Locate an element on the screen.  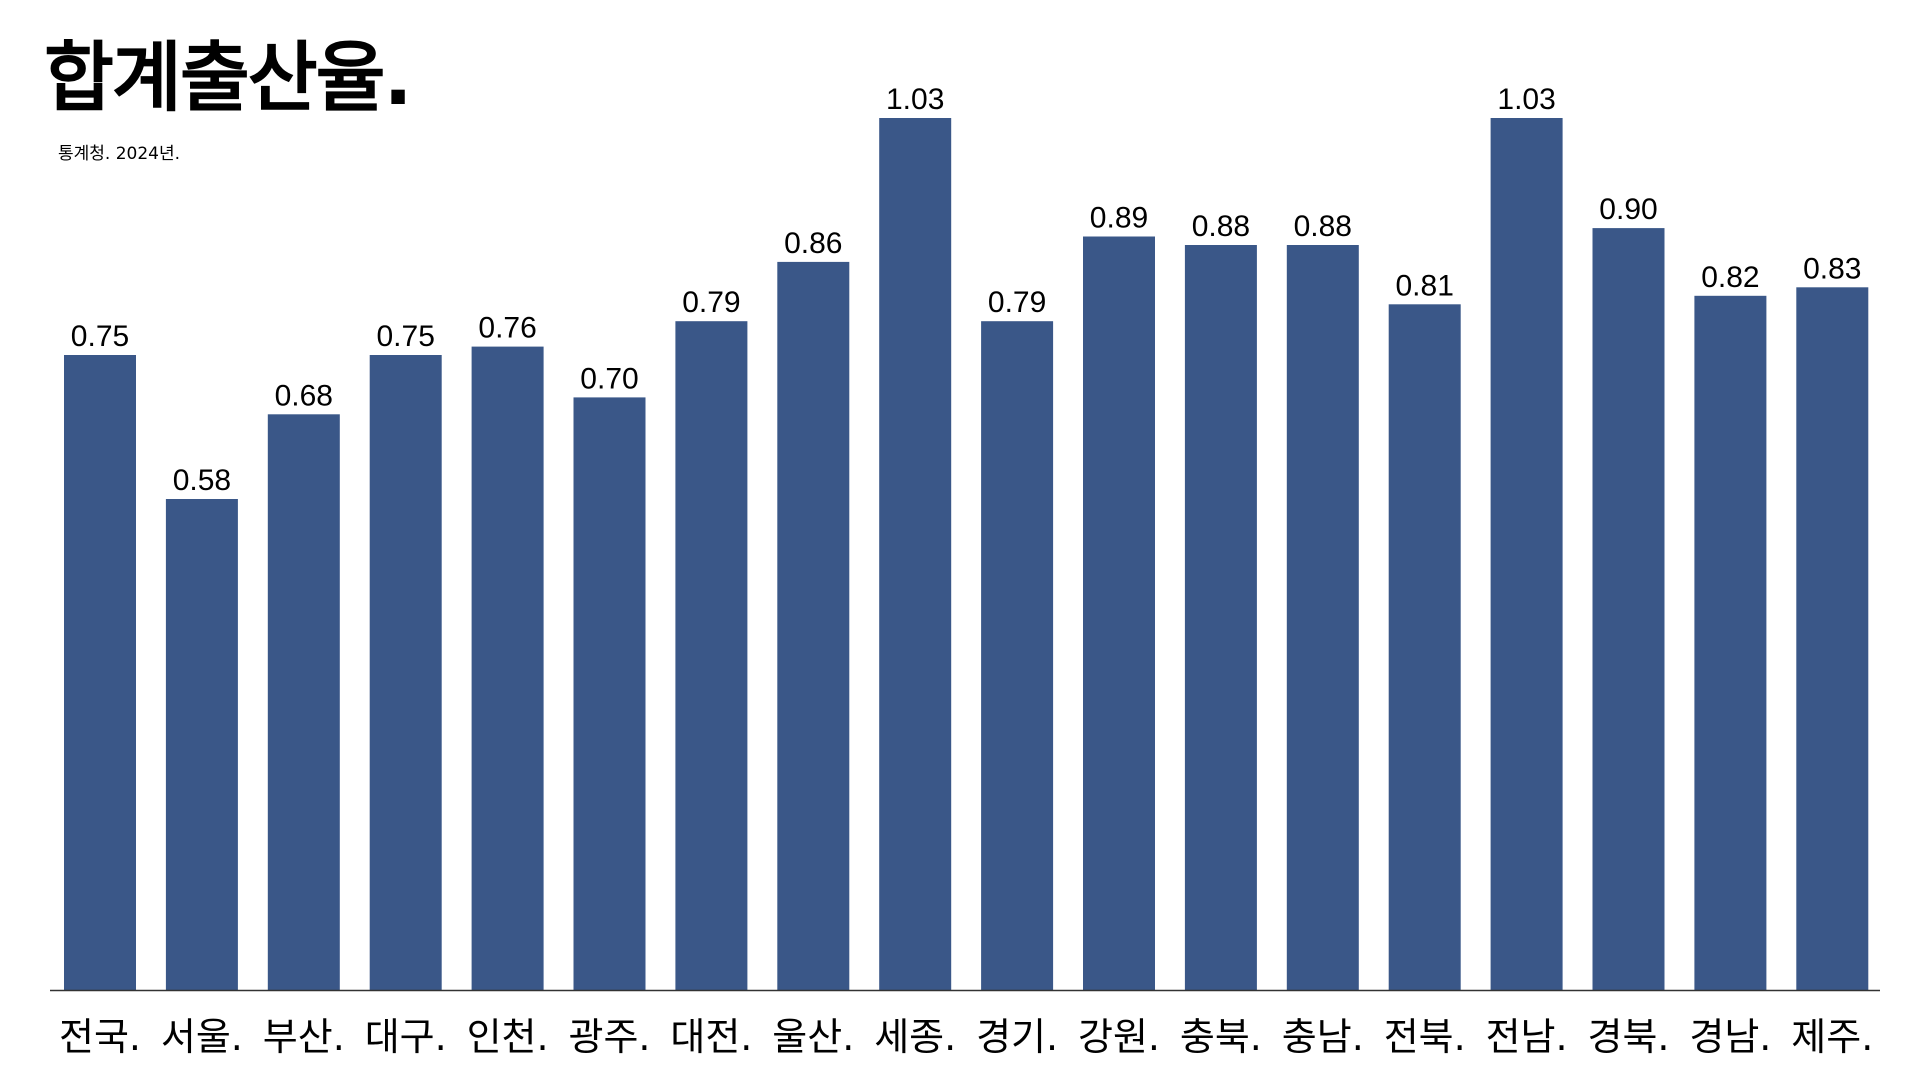
category-label-10: 강원. is located at coordinates (1119, 1037).